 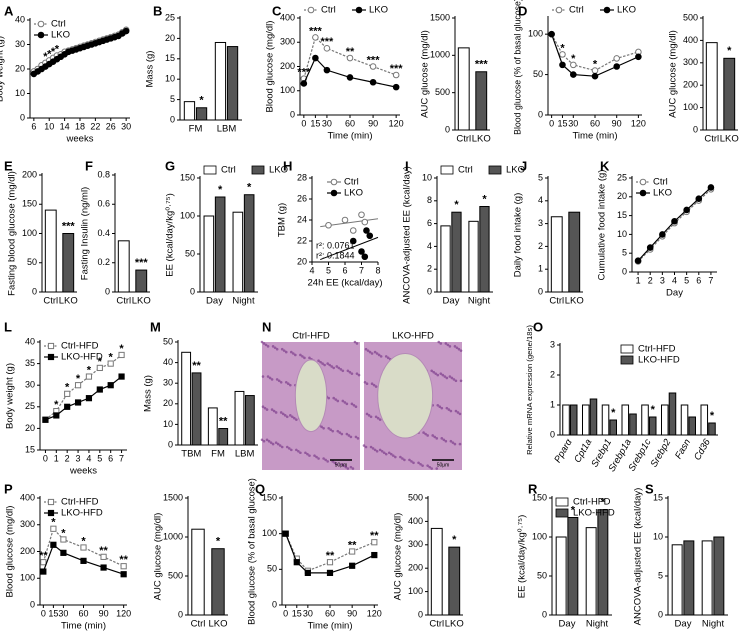 I want to click on y-tick-label: 400, so click(x=287, y=17).